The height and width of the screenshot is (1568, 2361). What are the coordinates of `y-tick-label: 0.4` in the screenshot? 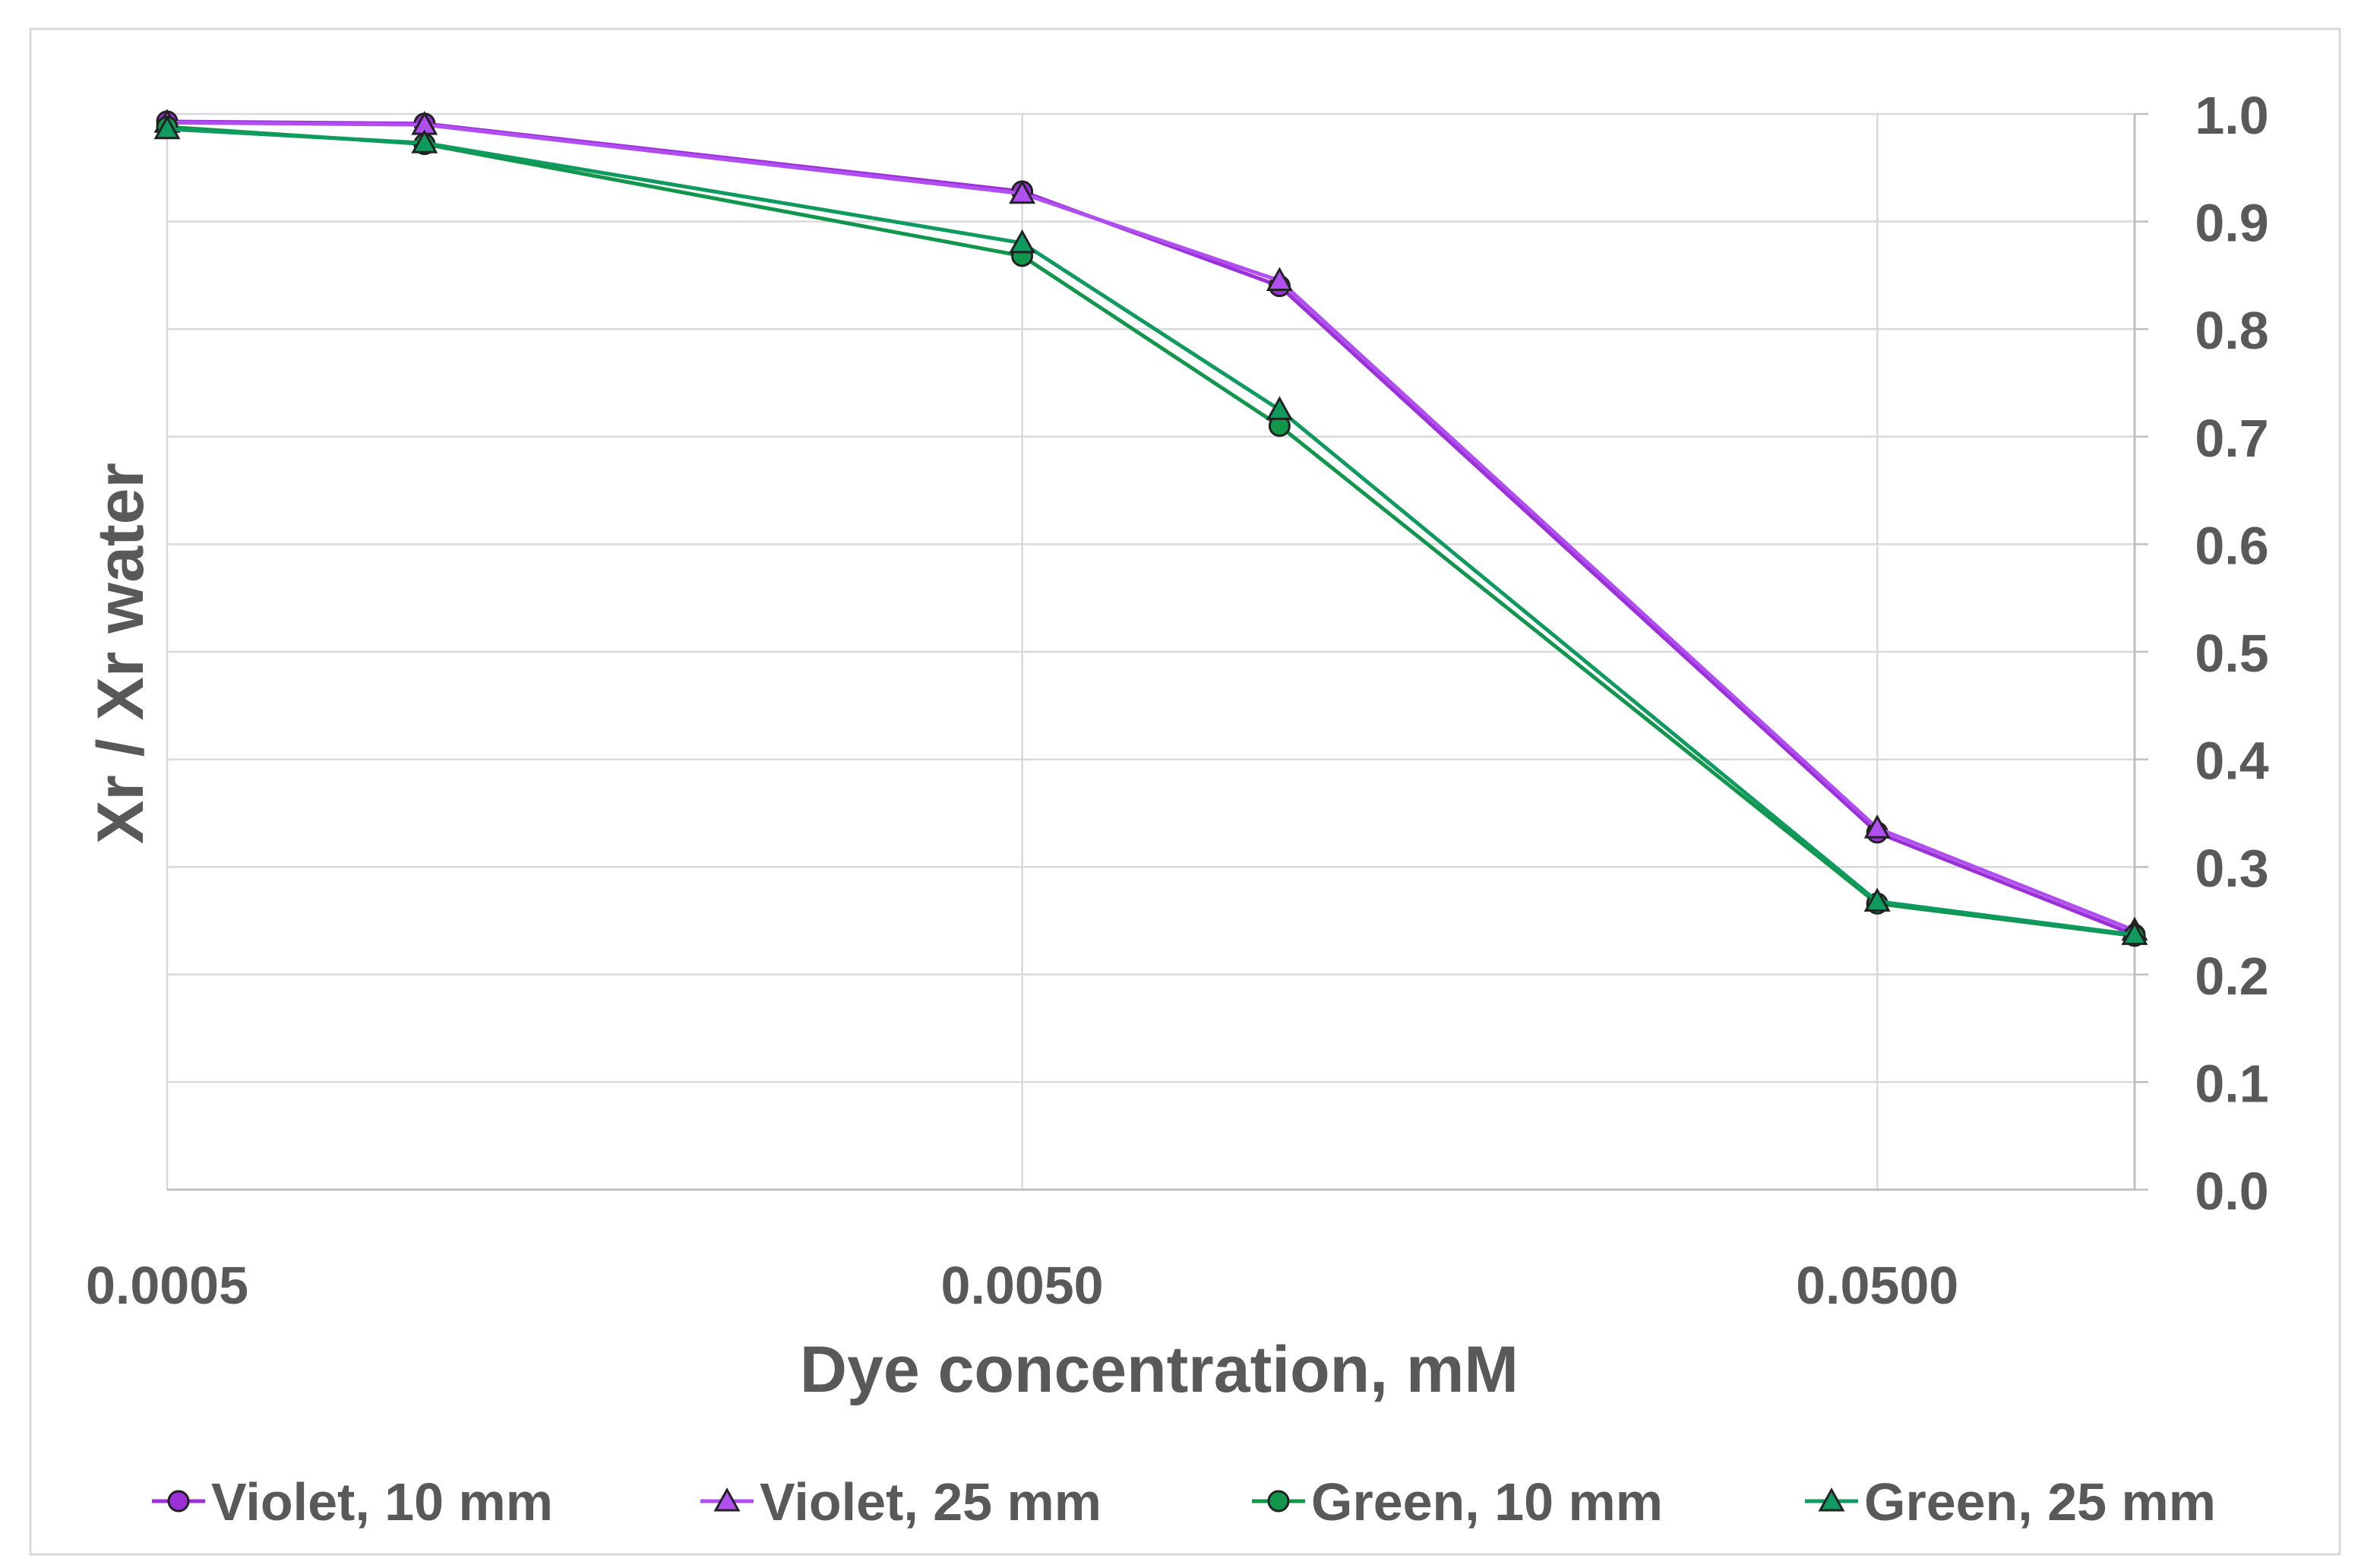 It's located at (2231, 761).